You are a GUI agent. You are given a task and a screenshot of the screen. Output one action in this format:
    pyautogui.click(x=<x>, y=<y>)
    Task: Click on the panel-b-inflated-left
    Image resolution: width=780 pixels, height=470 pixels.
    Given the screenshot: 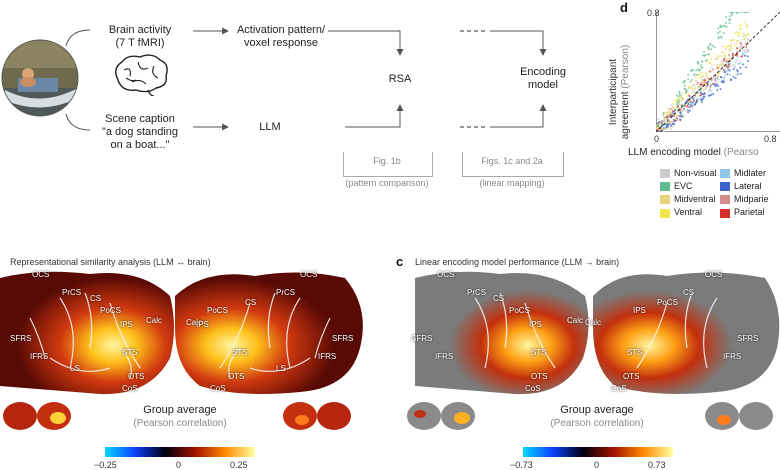 What is the action you would take?
    pyautogui.click(x=37, y=416)
    